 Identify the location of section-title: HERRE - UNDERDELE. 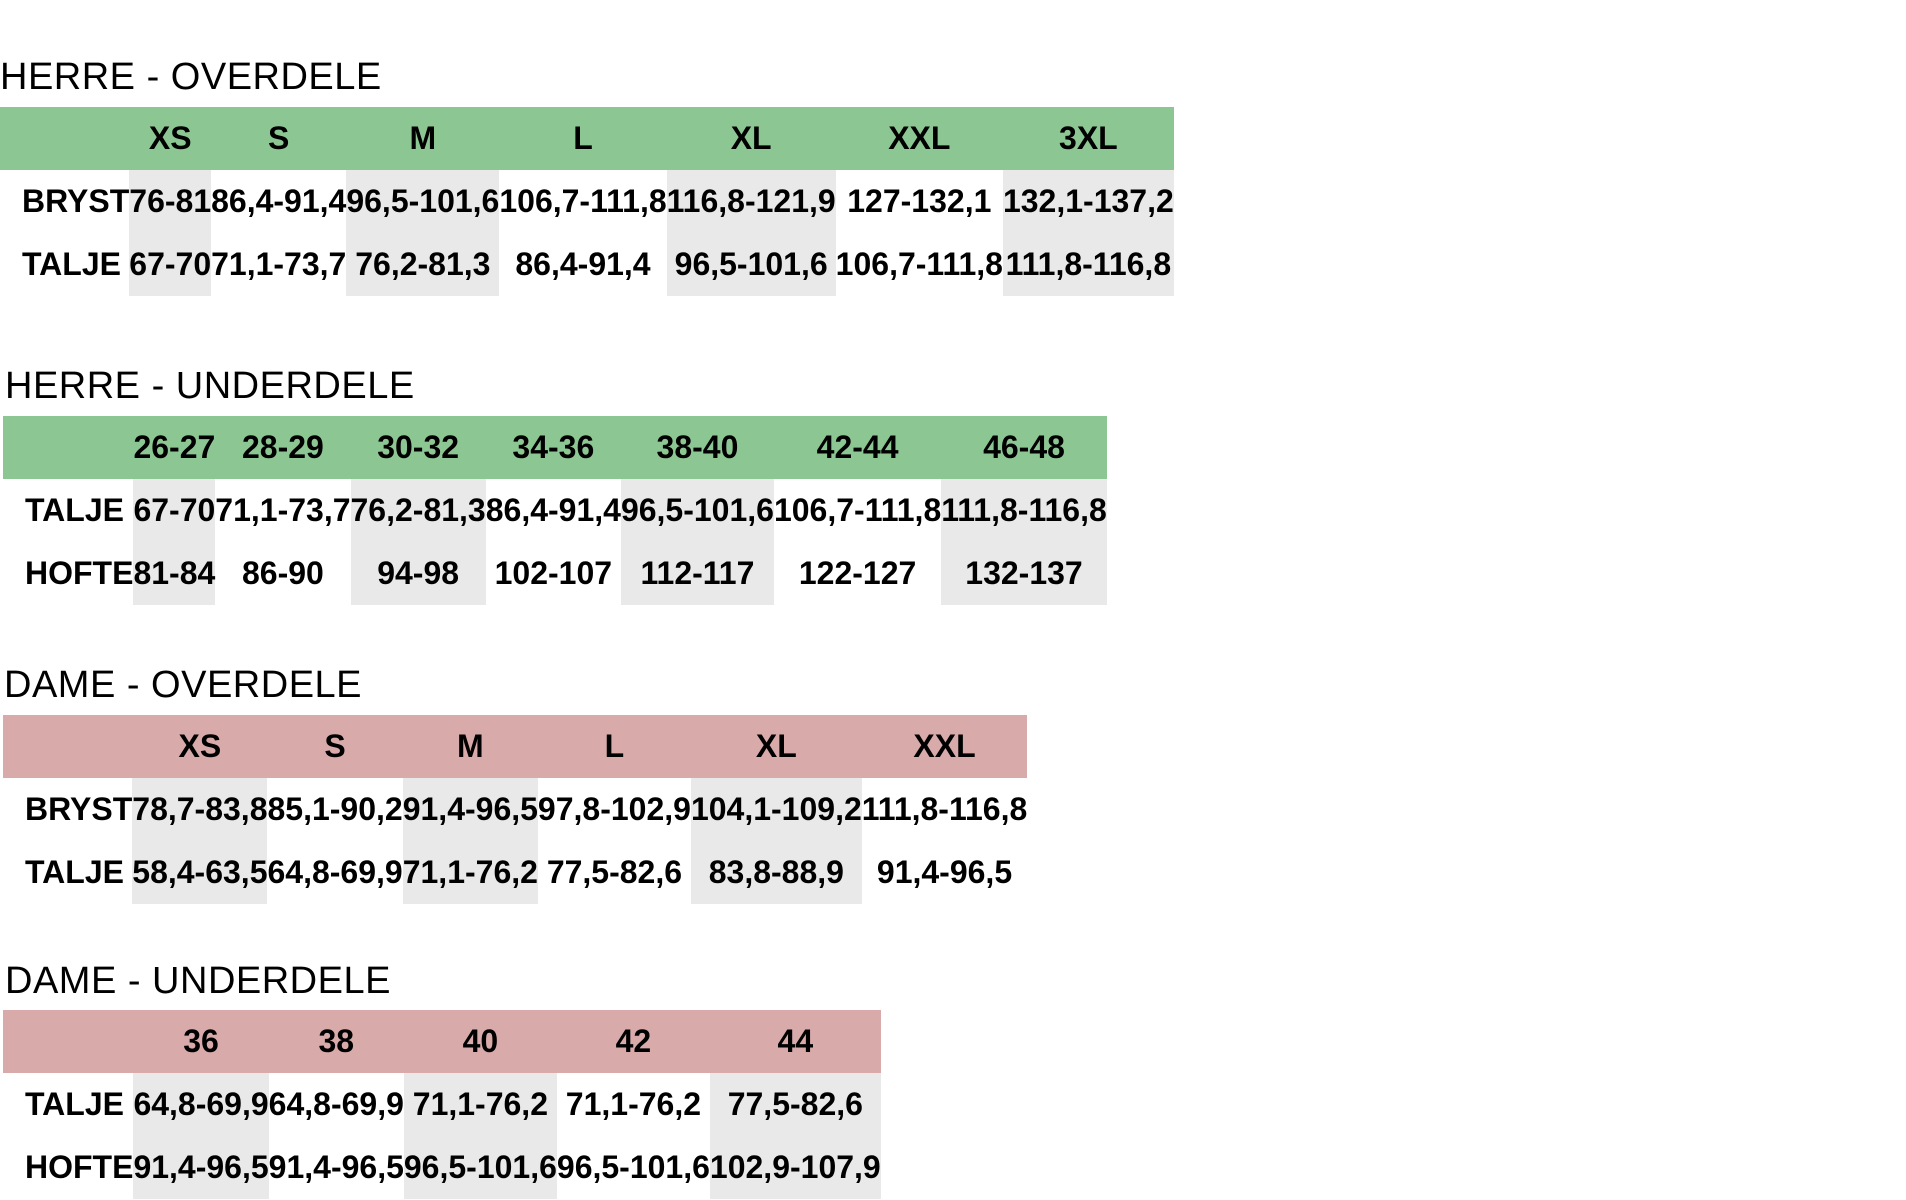
(210, 386).